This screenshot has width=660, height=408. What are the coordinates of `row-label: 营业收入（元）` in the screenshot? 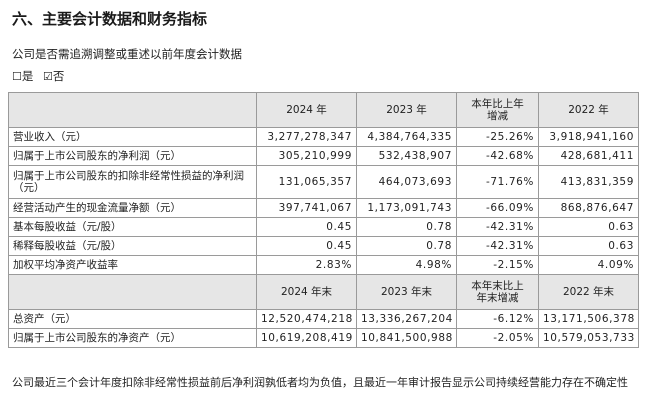 It's located at (132, 137).